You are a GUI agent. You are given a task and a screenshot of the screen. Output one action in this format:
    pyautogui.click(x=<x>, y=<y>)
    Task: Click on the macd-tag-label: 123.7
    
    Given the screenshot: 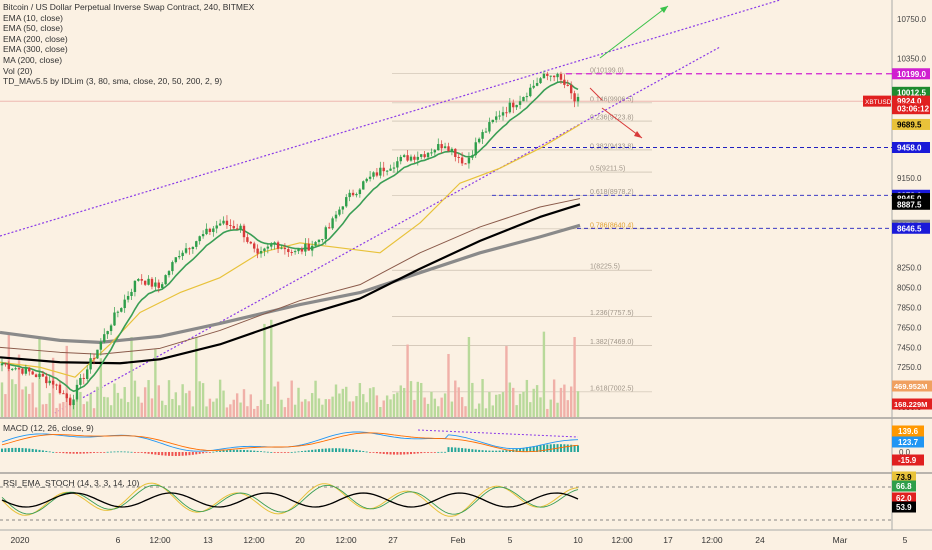 What is the action you would take?
    pyautogui.click(x=908, y=442)
    